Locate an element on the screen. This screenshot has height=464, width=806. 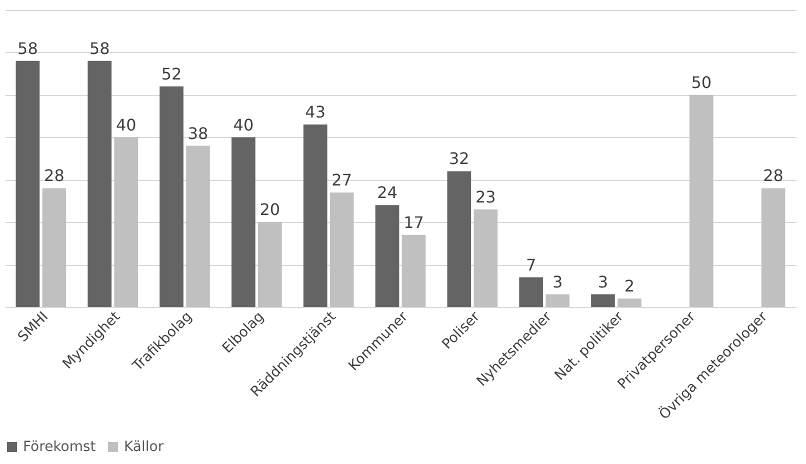
data-label: 38 is located at coordinates (198, 133).